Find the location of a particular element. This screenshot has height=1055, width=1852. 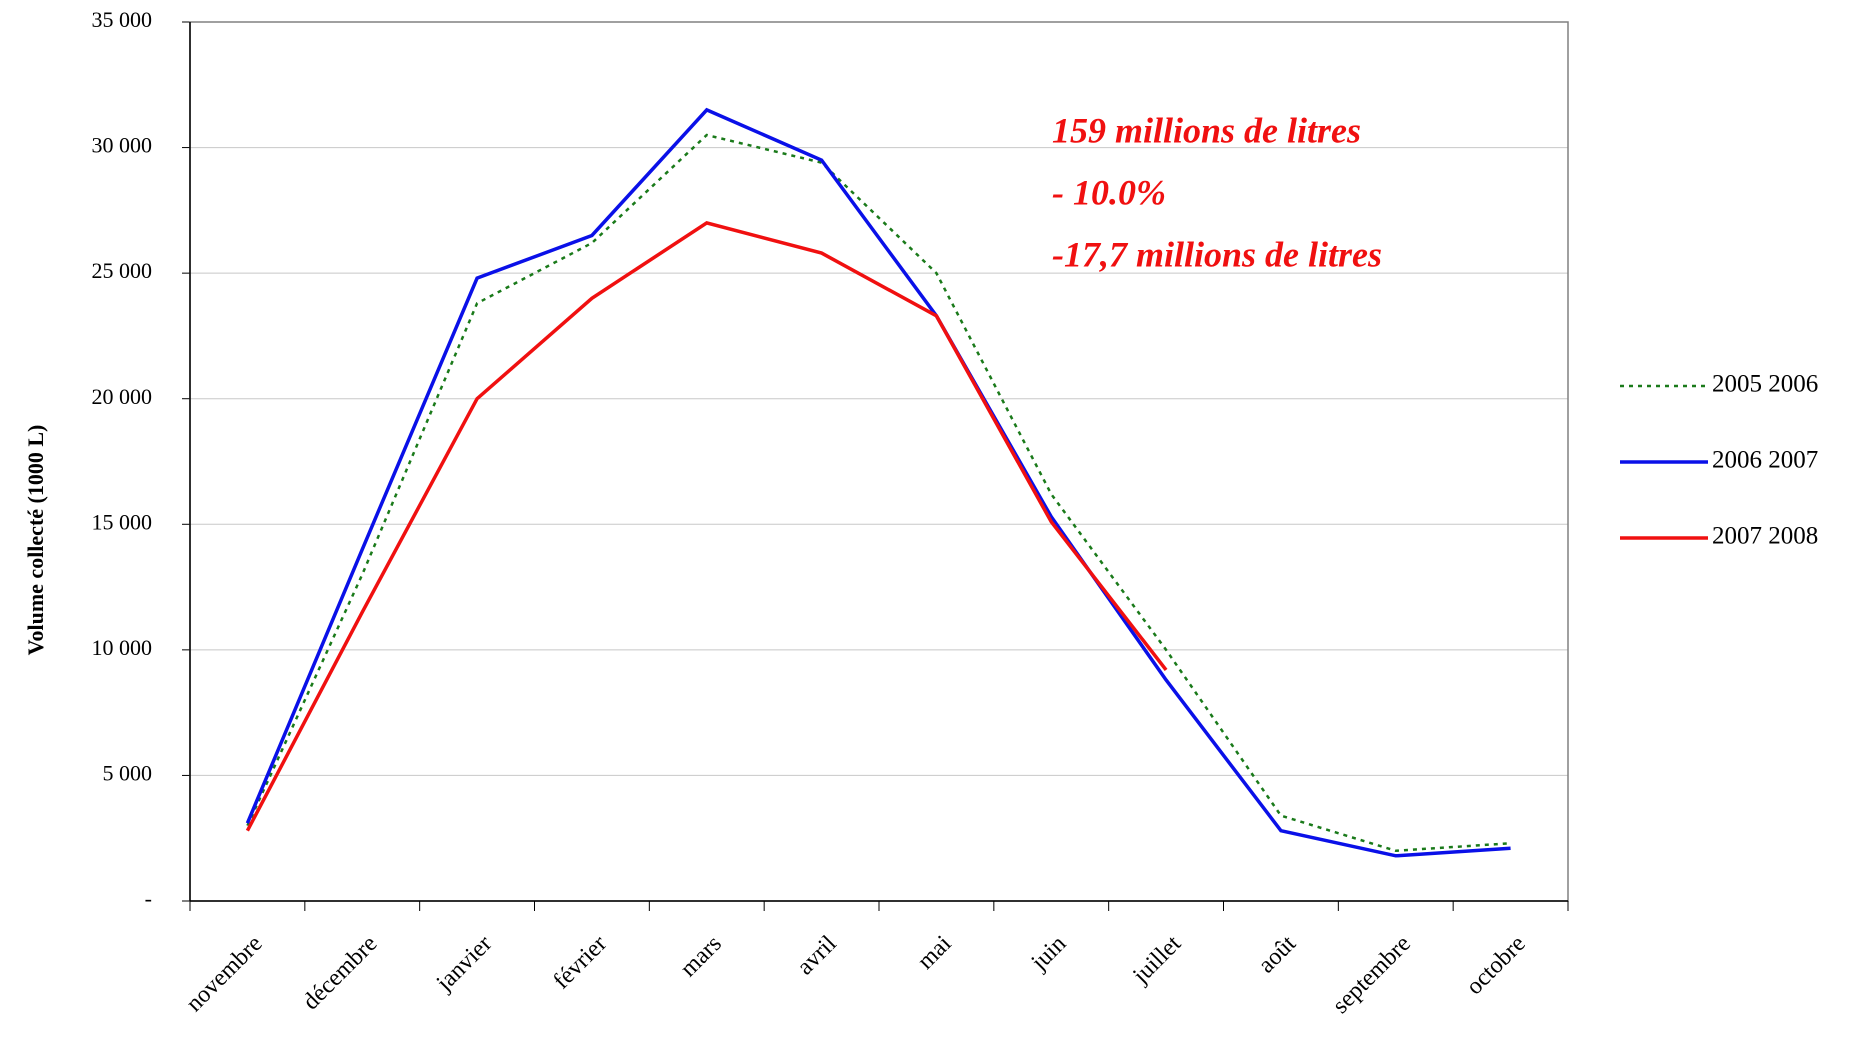

legend-label: 2006 2007 is located at coordinates (1765, 460).